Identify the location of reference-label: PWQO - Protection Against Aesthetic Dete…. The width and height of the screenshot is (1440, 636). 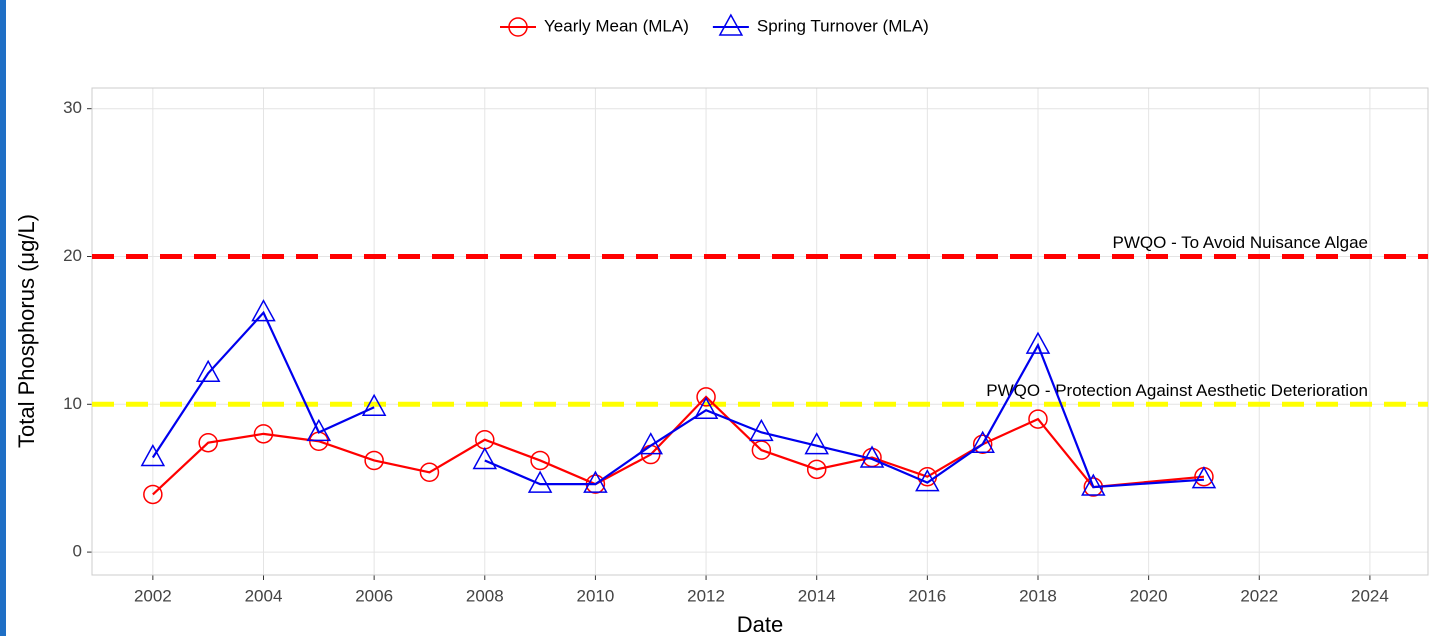
(1177, 390).